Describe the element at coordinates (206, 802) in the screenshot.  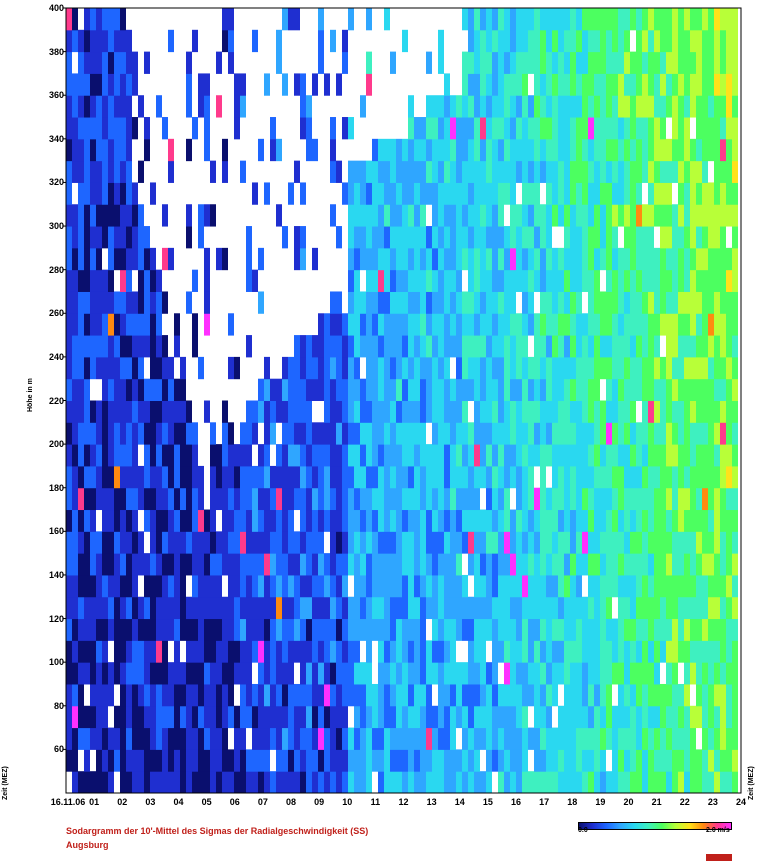
I see `x-tick-label: 05` at that location.